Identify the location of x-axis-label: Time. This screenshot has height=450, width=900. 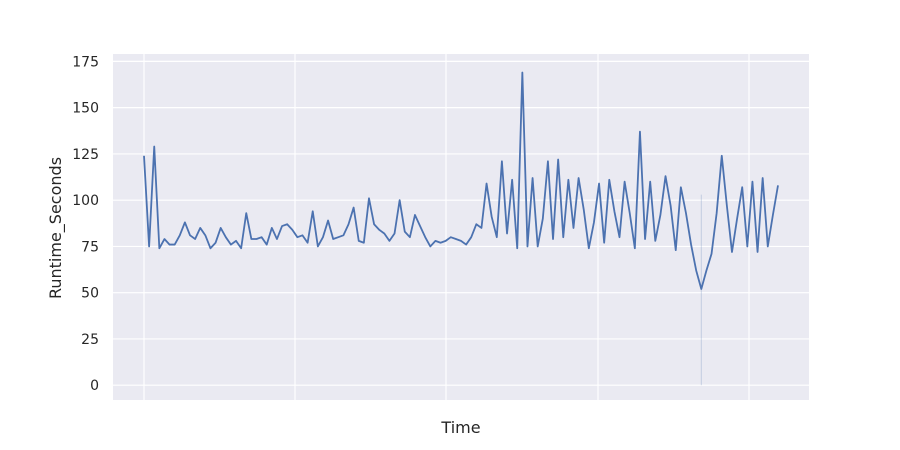
(460, 427).